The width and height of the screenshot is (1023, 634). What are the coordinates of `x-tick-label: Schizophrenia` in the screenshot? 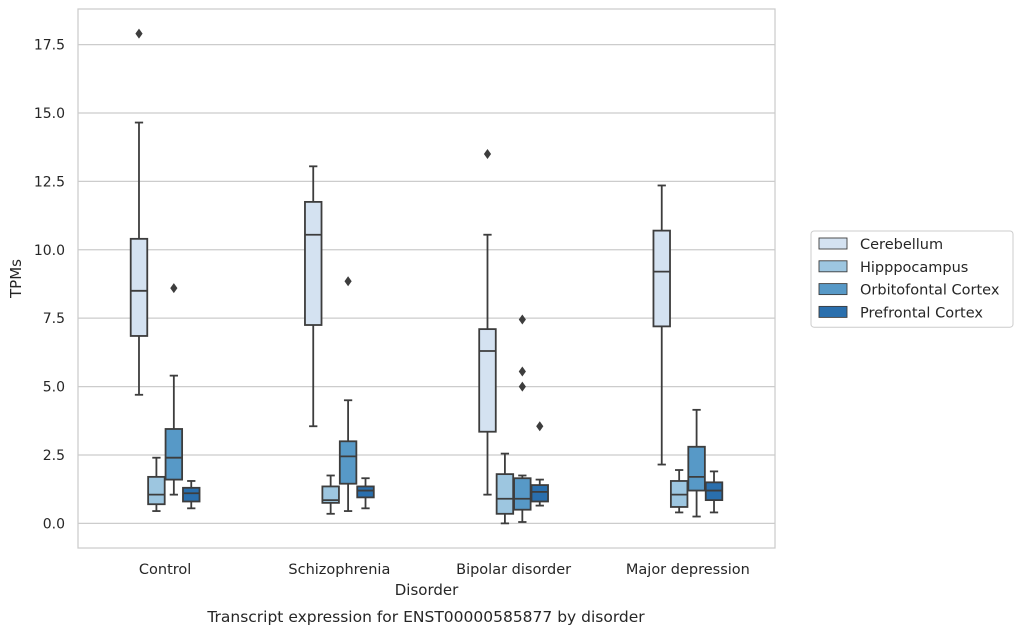 It's located at (339, 570).